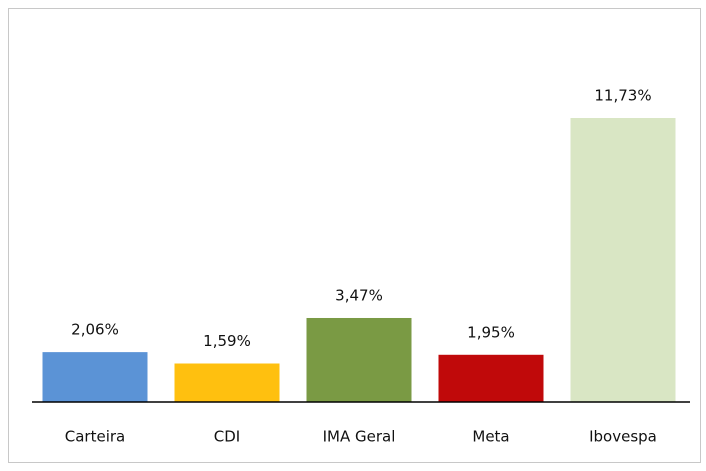 The height and width of the screenshot is (471, 706). Describe the element at coordinates (227, 437) in the screenshot. I see `x-tick-label: CDI` at that location.